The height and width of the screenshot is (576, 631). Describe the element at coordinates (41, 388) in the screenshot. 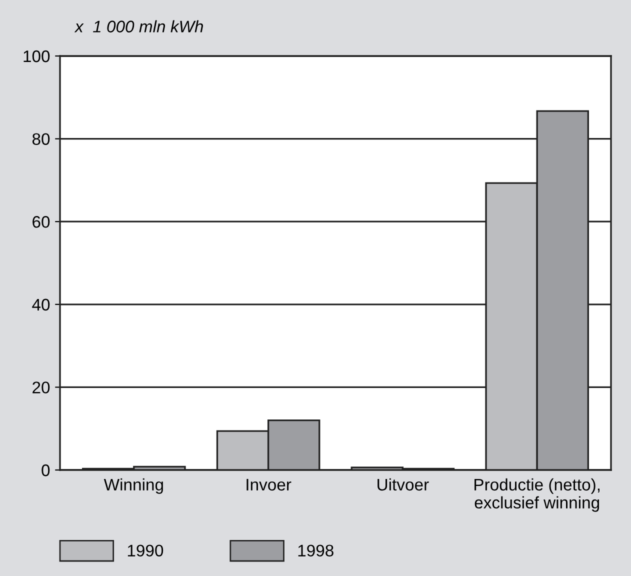

I see `y-tick-label: 20` at that location.